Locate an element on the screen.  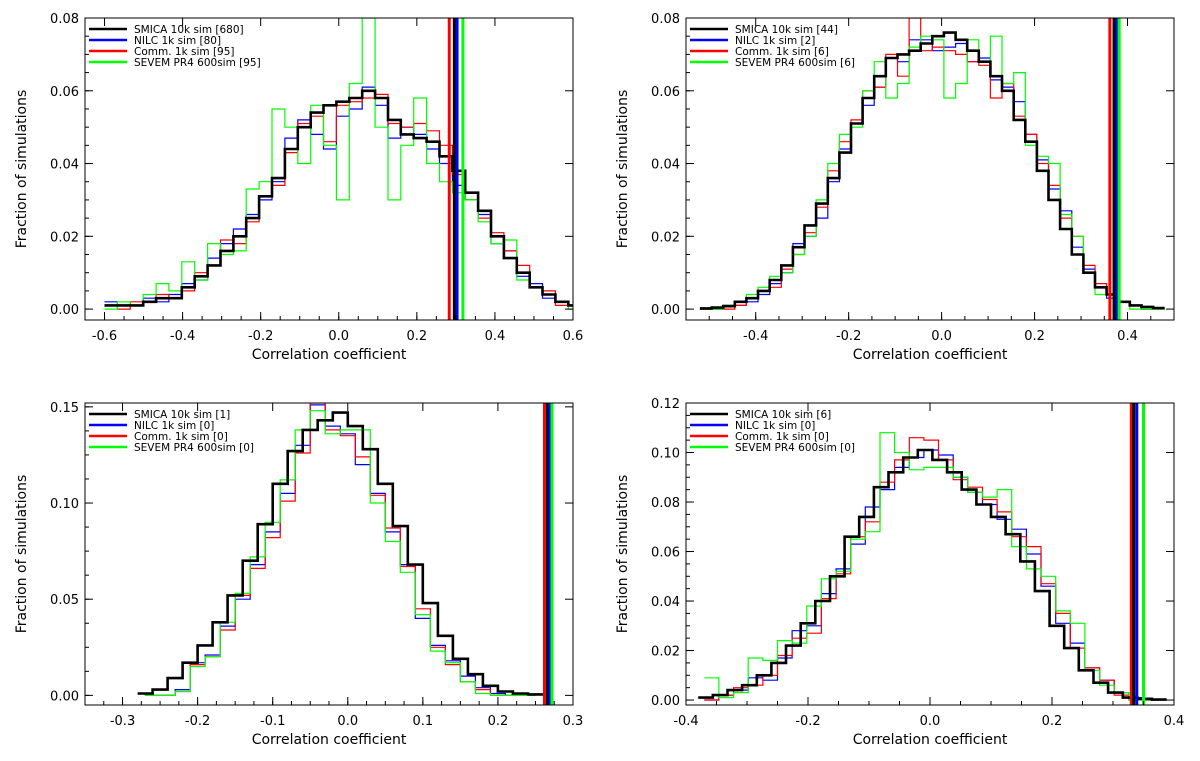
legend-label: SMICA 10k sim [44] is located at coordinates (786, 30).